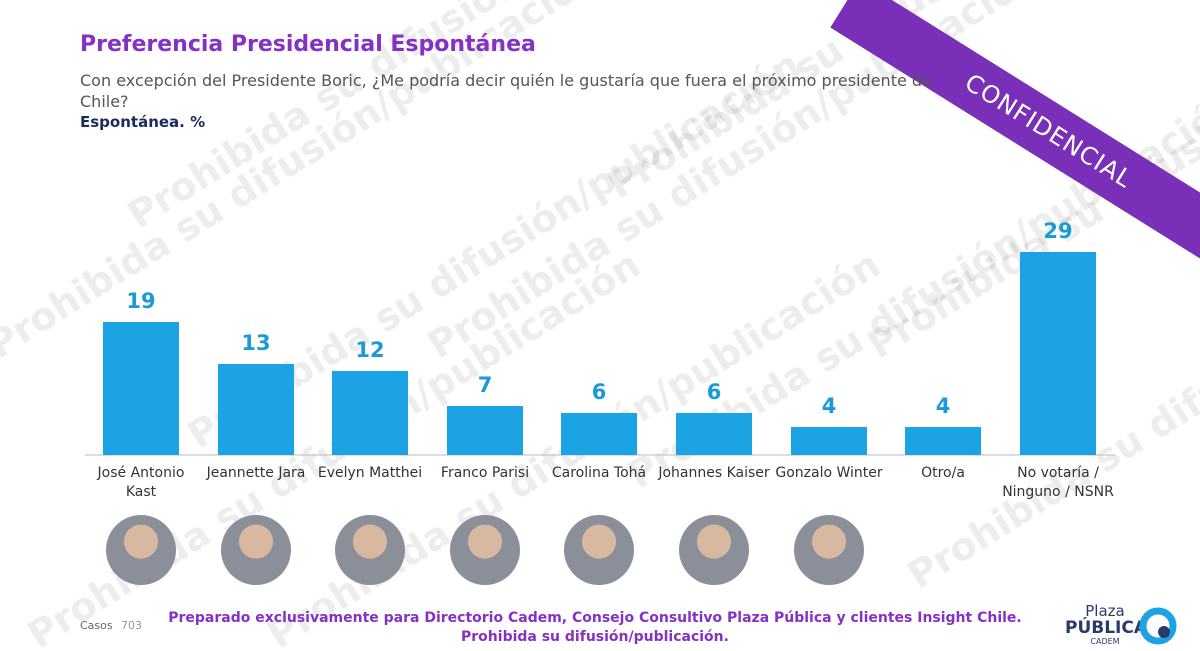  Describe the element at coordinates (485, 385) in the screenshot. I see `value-label: 7` at that location.